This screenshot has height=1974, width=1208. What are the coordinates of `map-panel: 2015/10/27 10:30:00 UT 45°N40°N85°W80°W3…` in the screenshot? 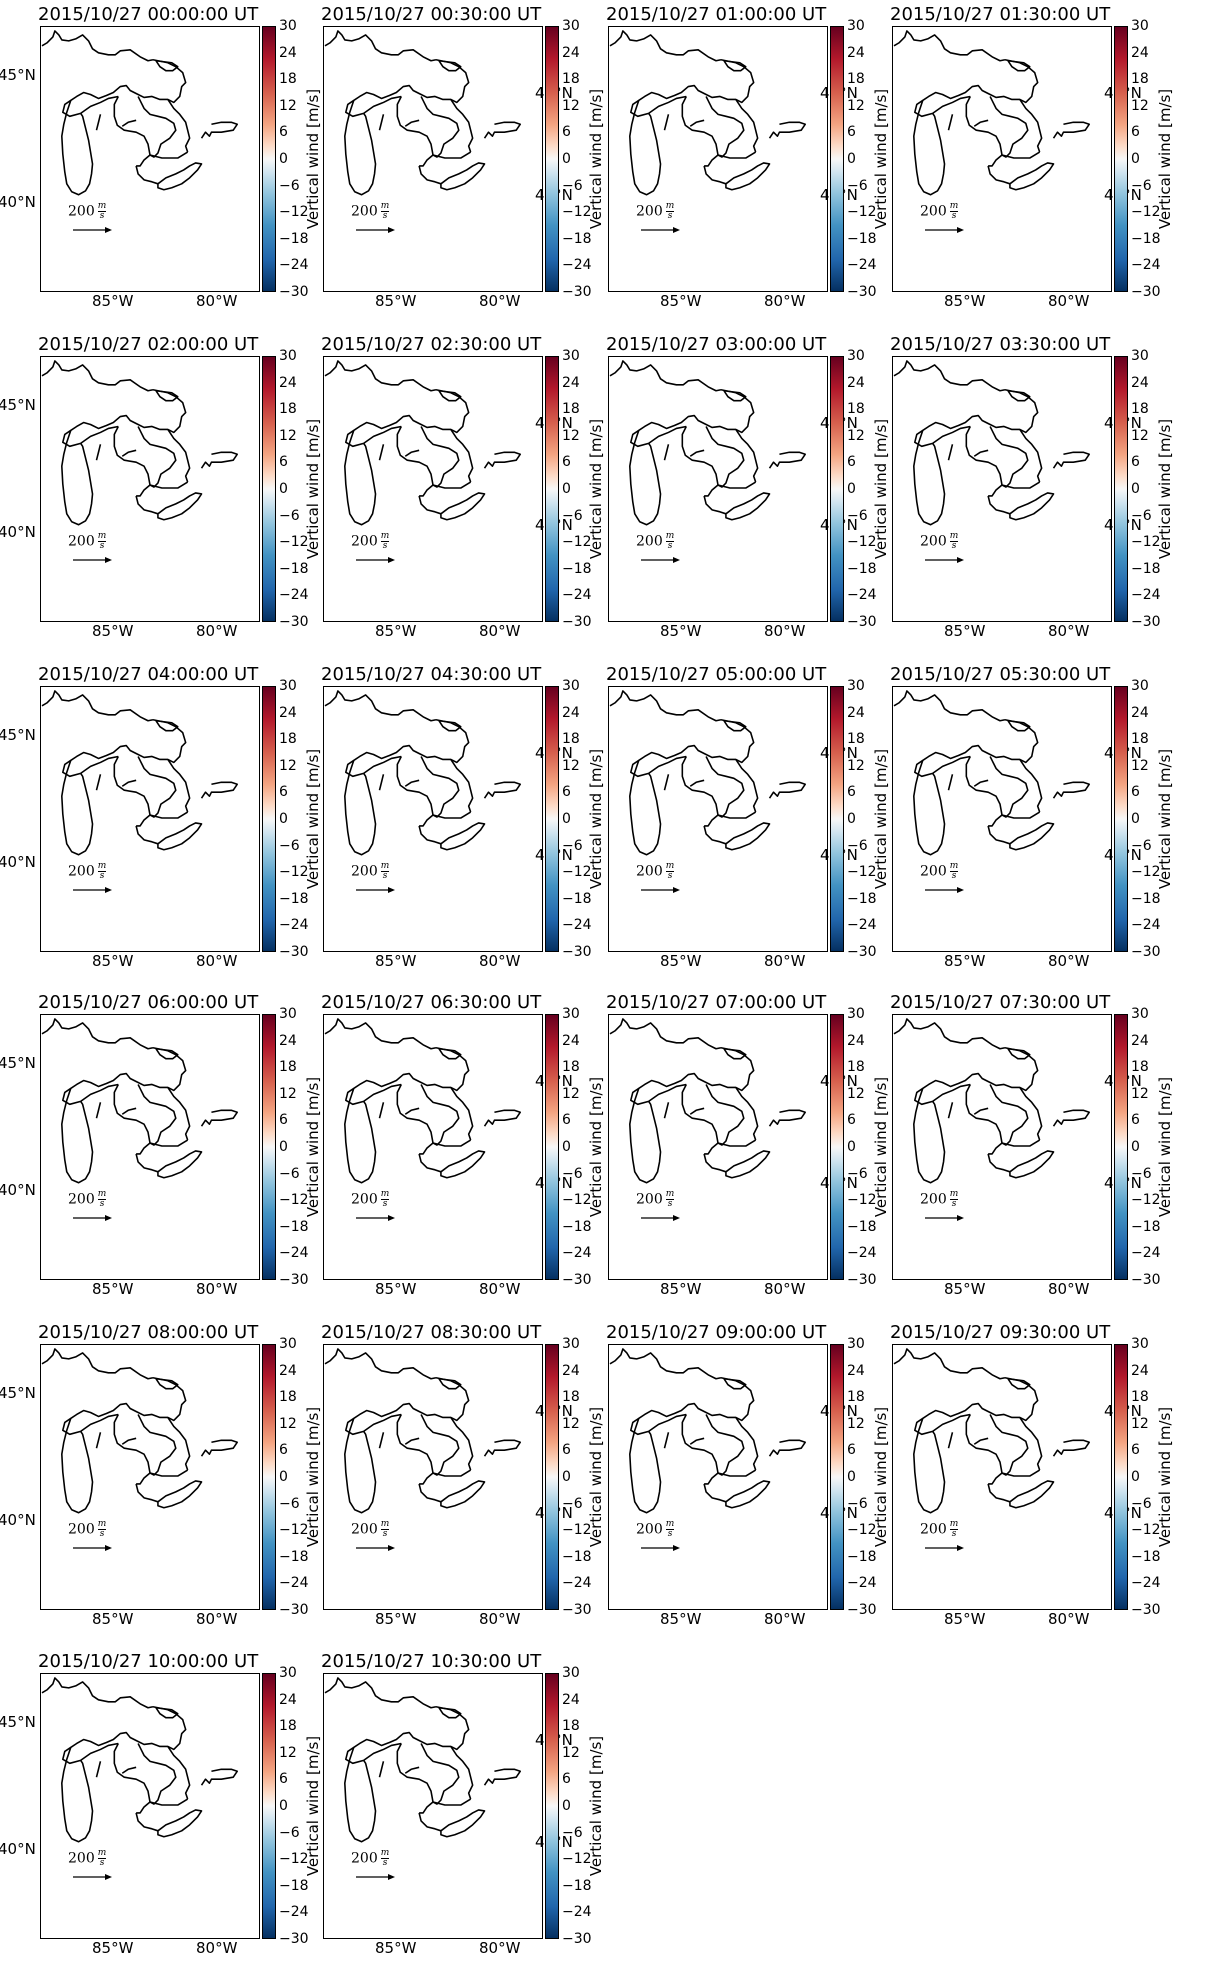 It's located at (459, 1810).